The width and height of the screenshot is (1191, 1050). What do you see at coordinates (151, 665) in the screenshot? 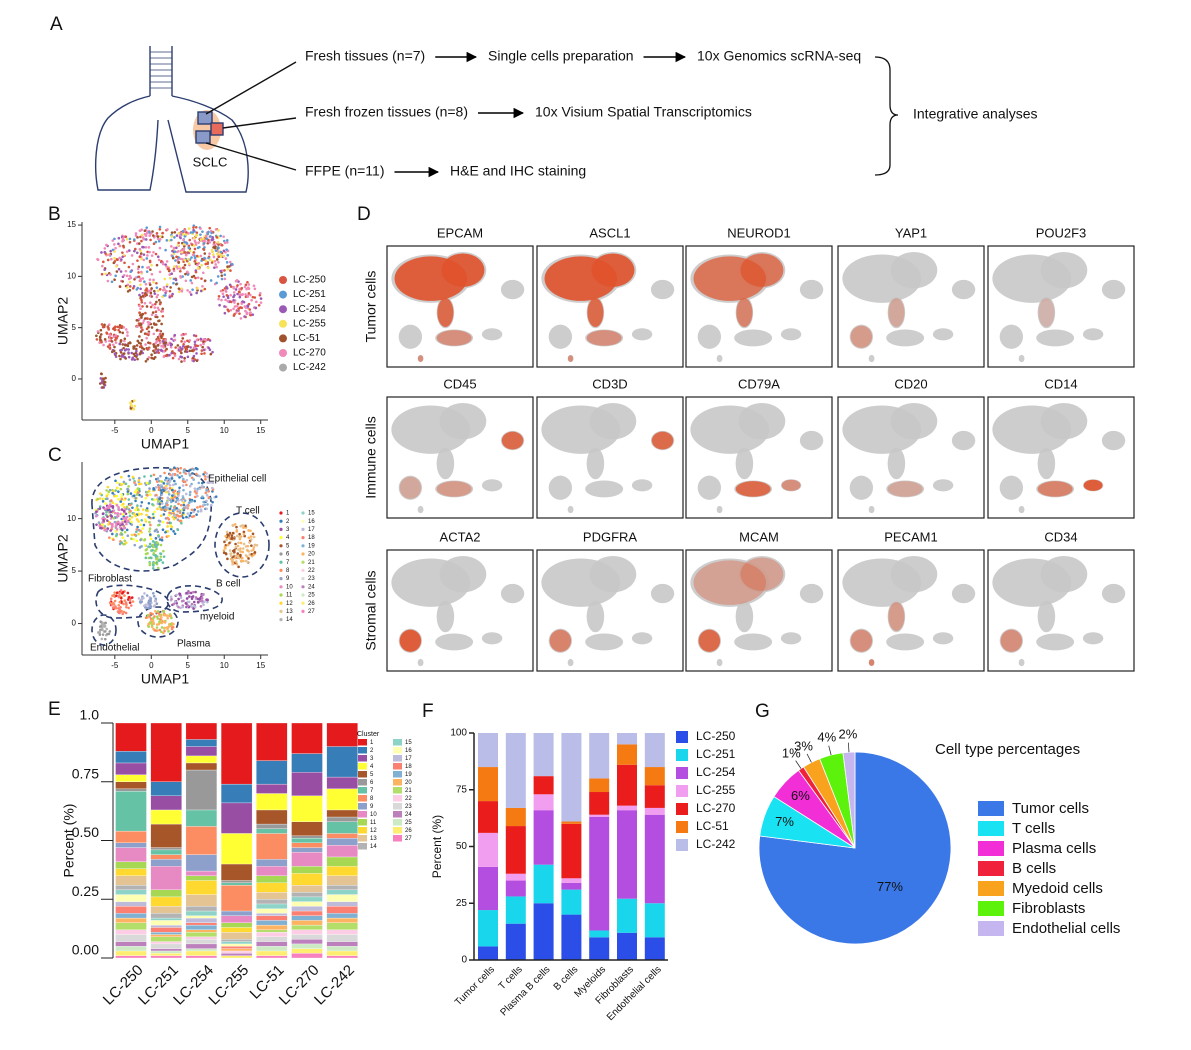
I see `x-tick-label: 0` at bounding box center [151, 665].